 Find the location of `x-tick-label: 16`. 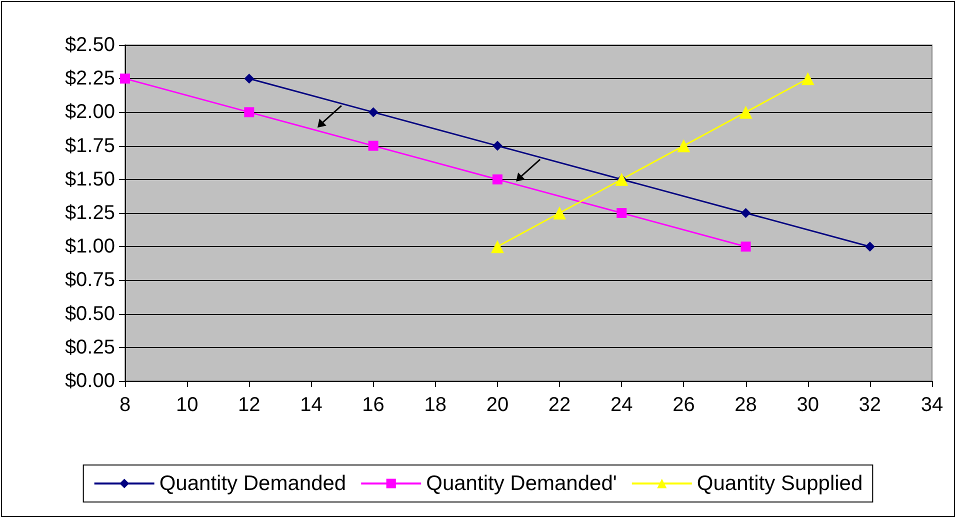

x-tick-label: 16 is located at coordinates (373, 405).